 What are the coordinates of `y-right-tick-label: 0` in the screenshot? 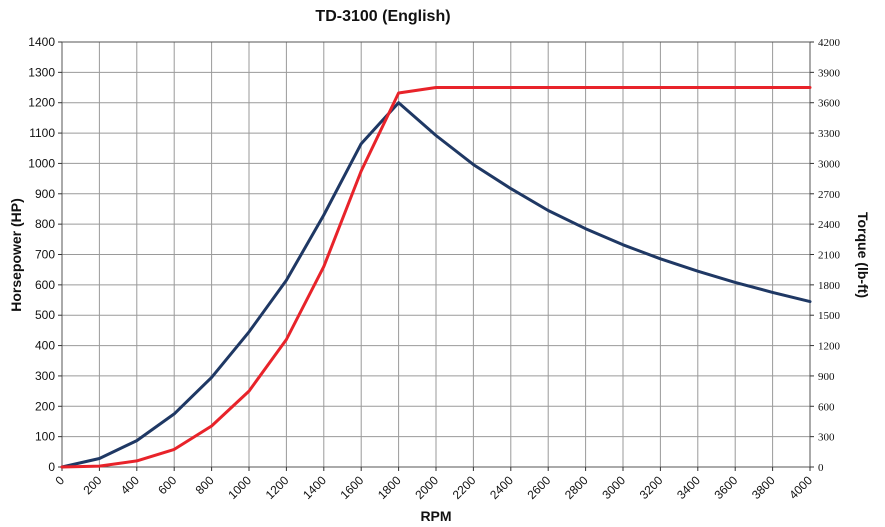 It's located at (821, 468).